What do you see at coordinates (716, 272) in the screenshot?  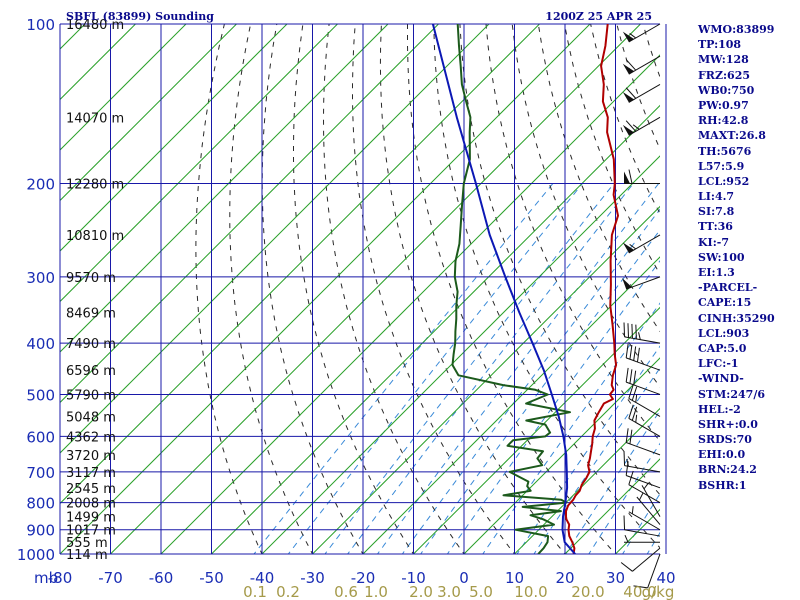 I see `index-value: EI:1.3` at bounding box center [716, 272].